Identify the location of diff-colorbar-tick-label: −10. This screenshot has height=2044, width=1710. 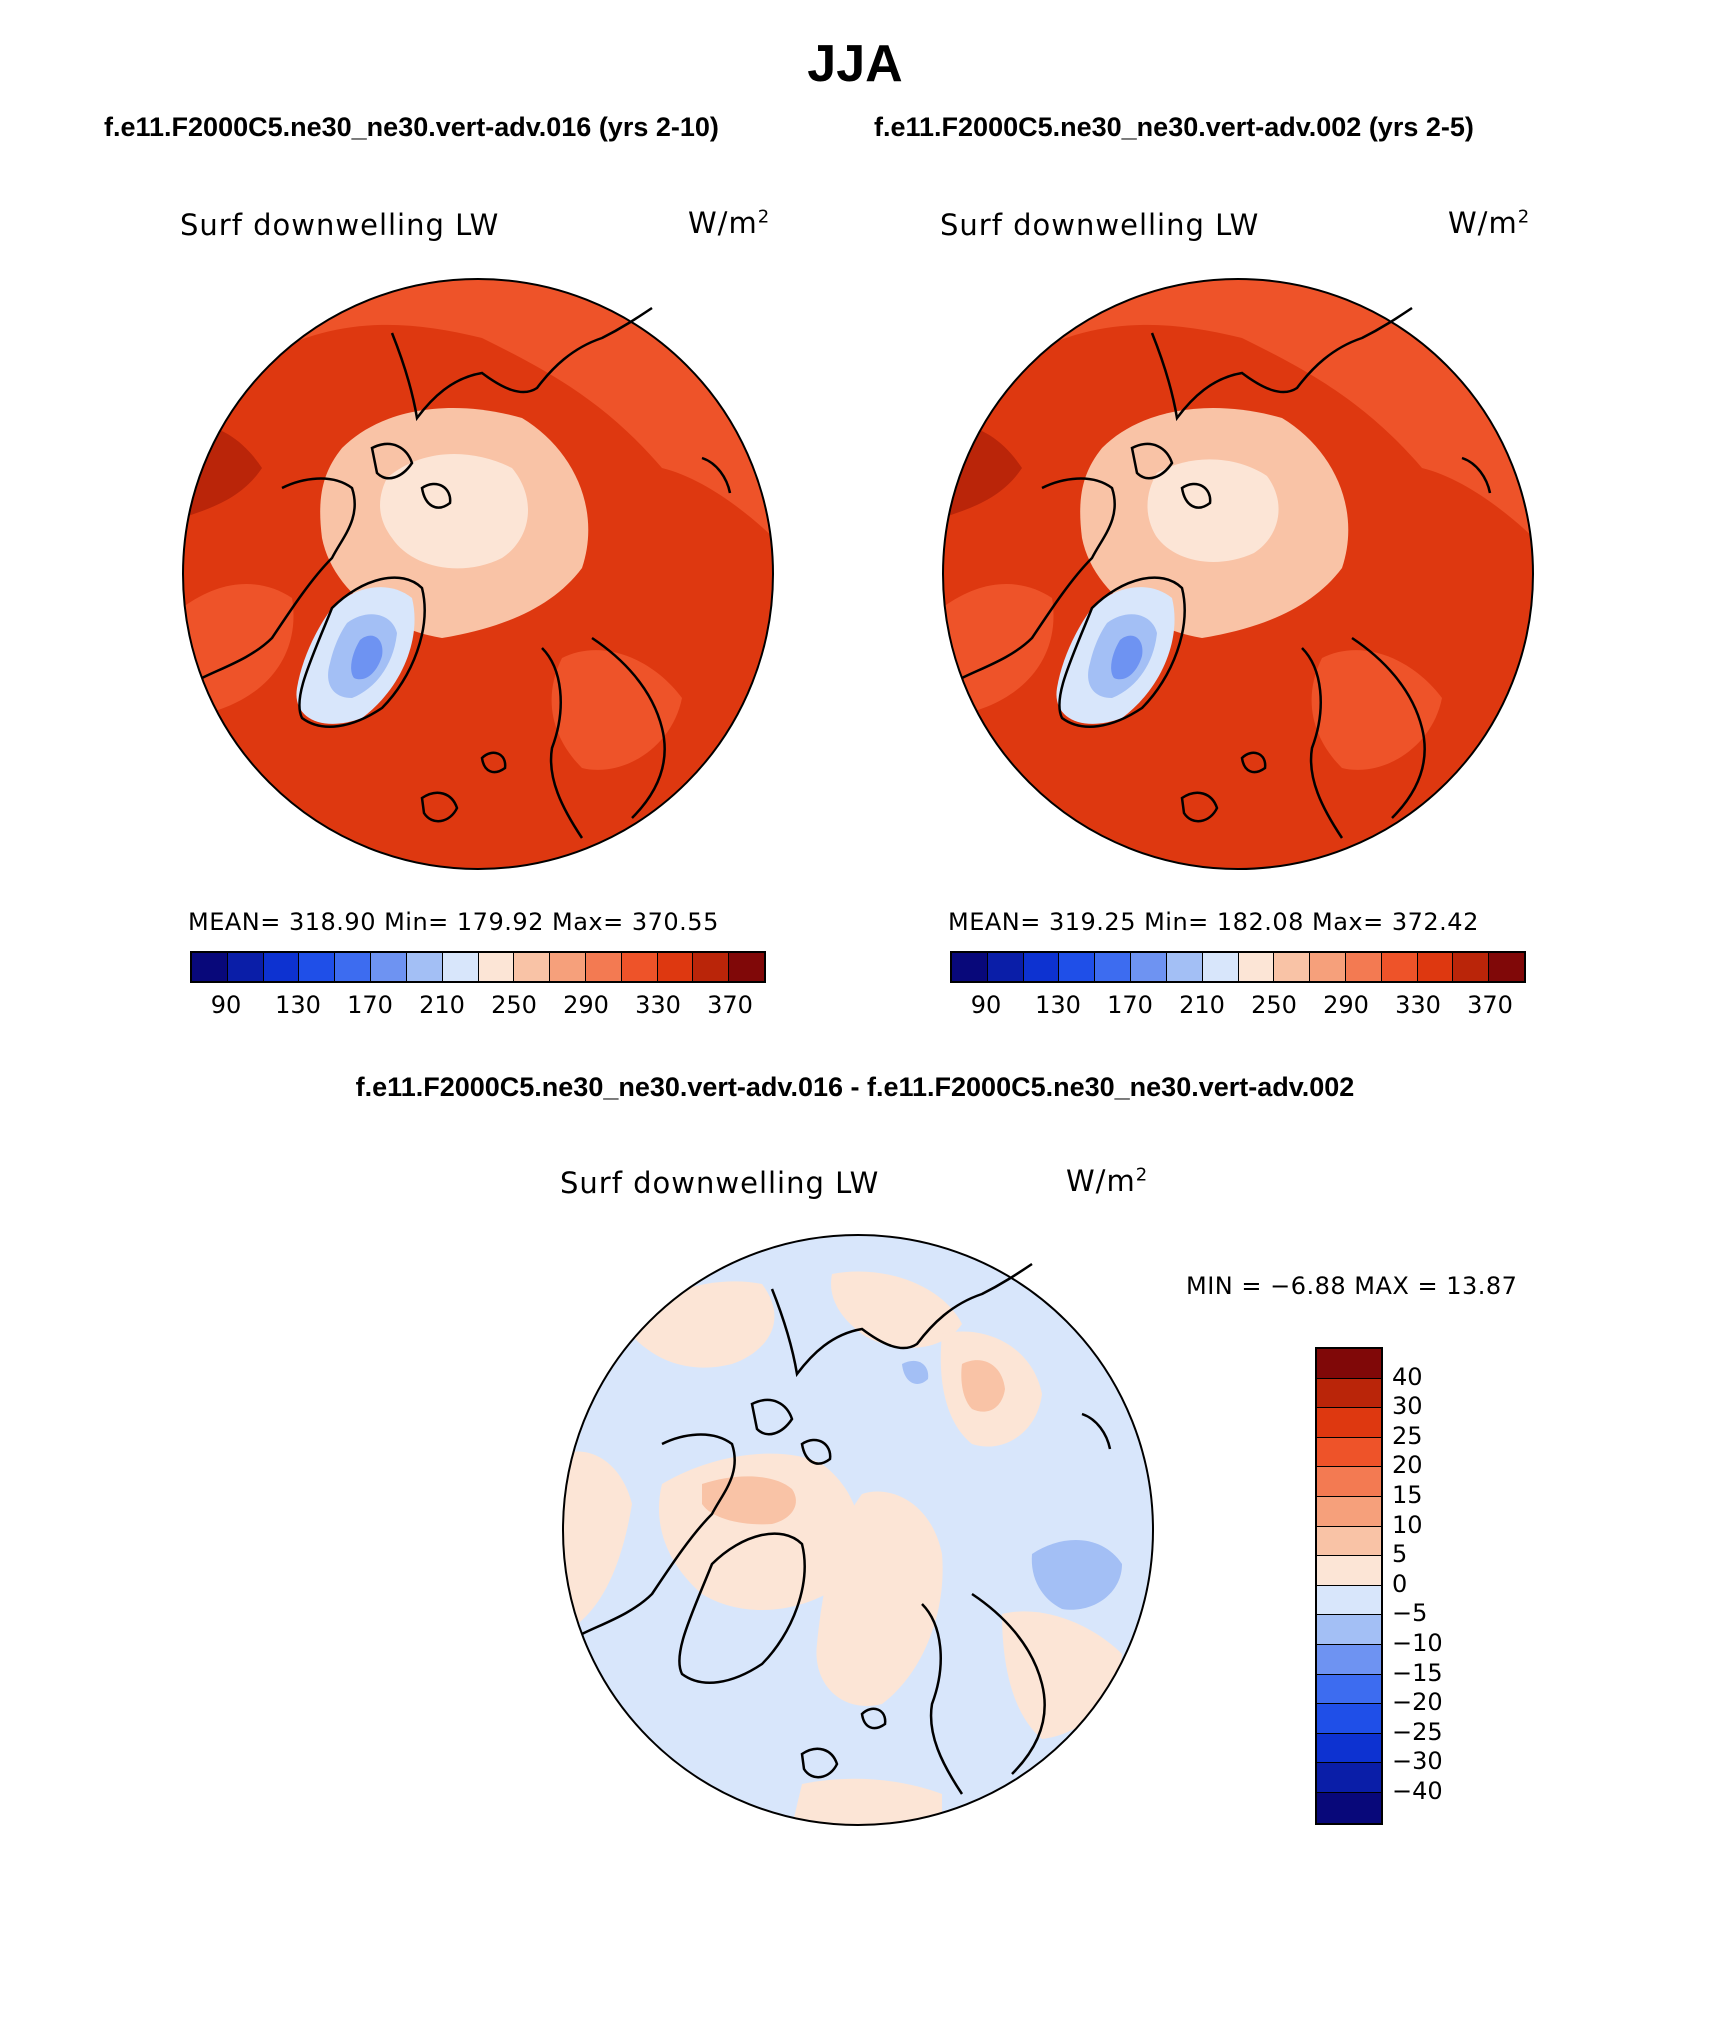
(1417, 1643).